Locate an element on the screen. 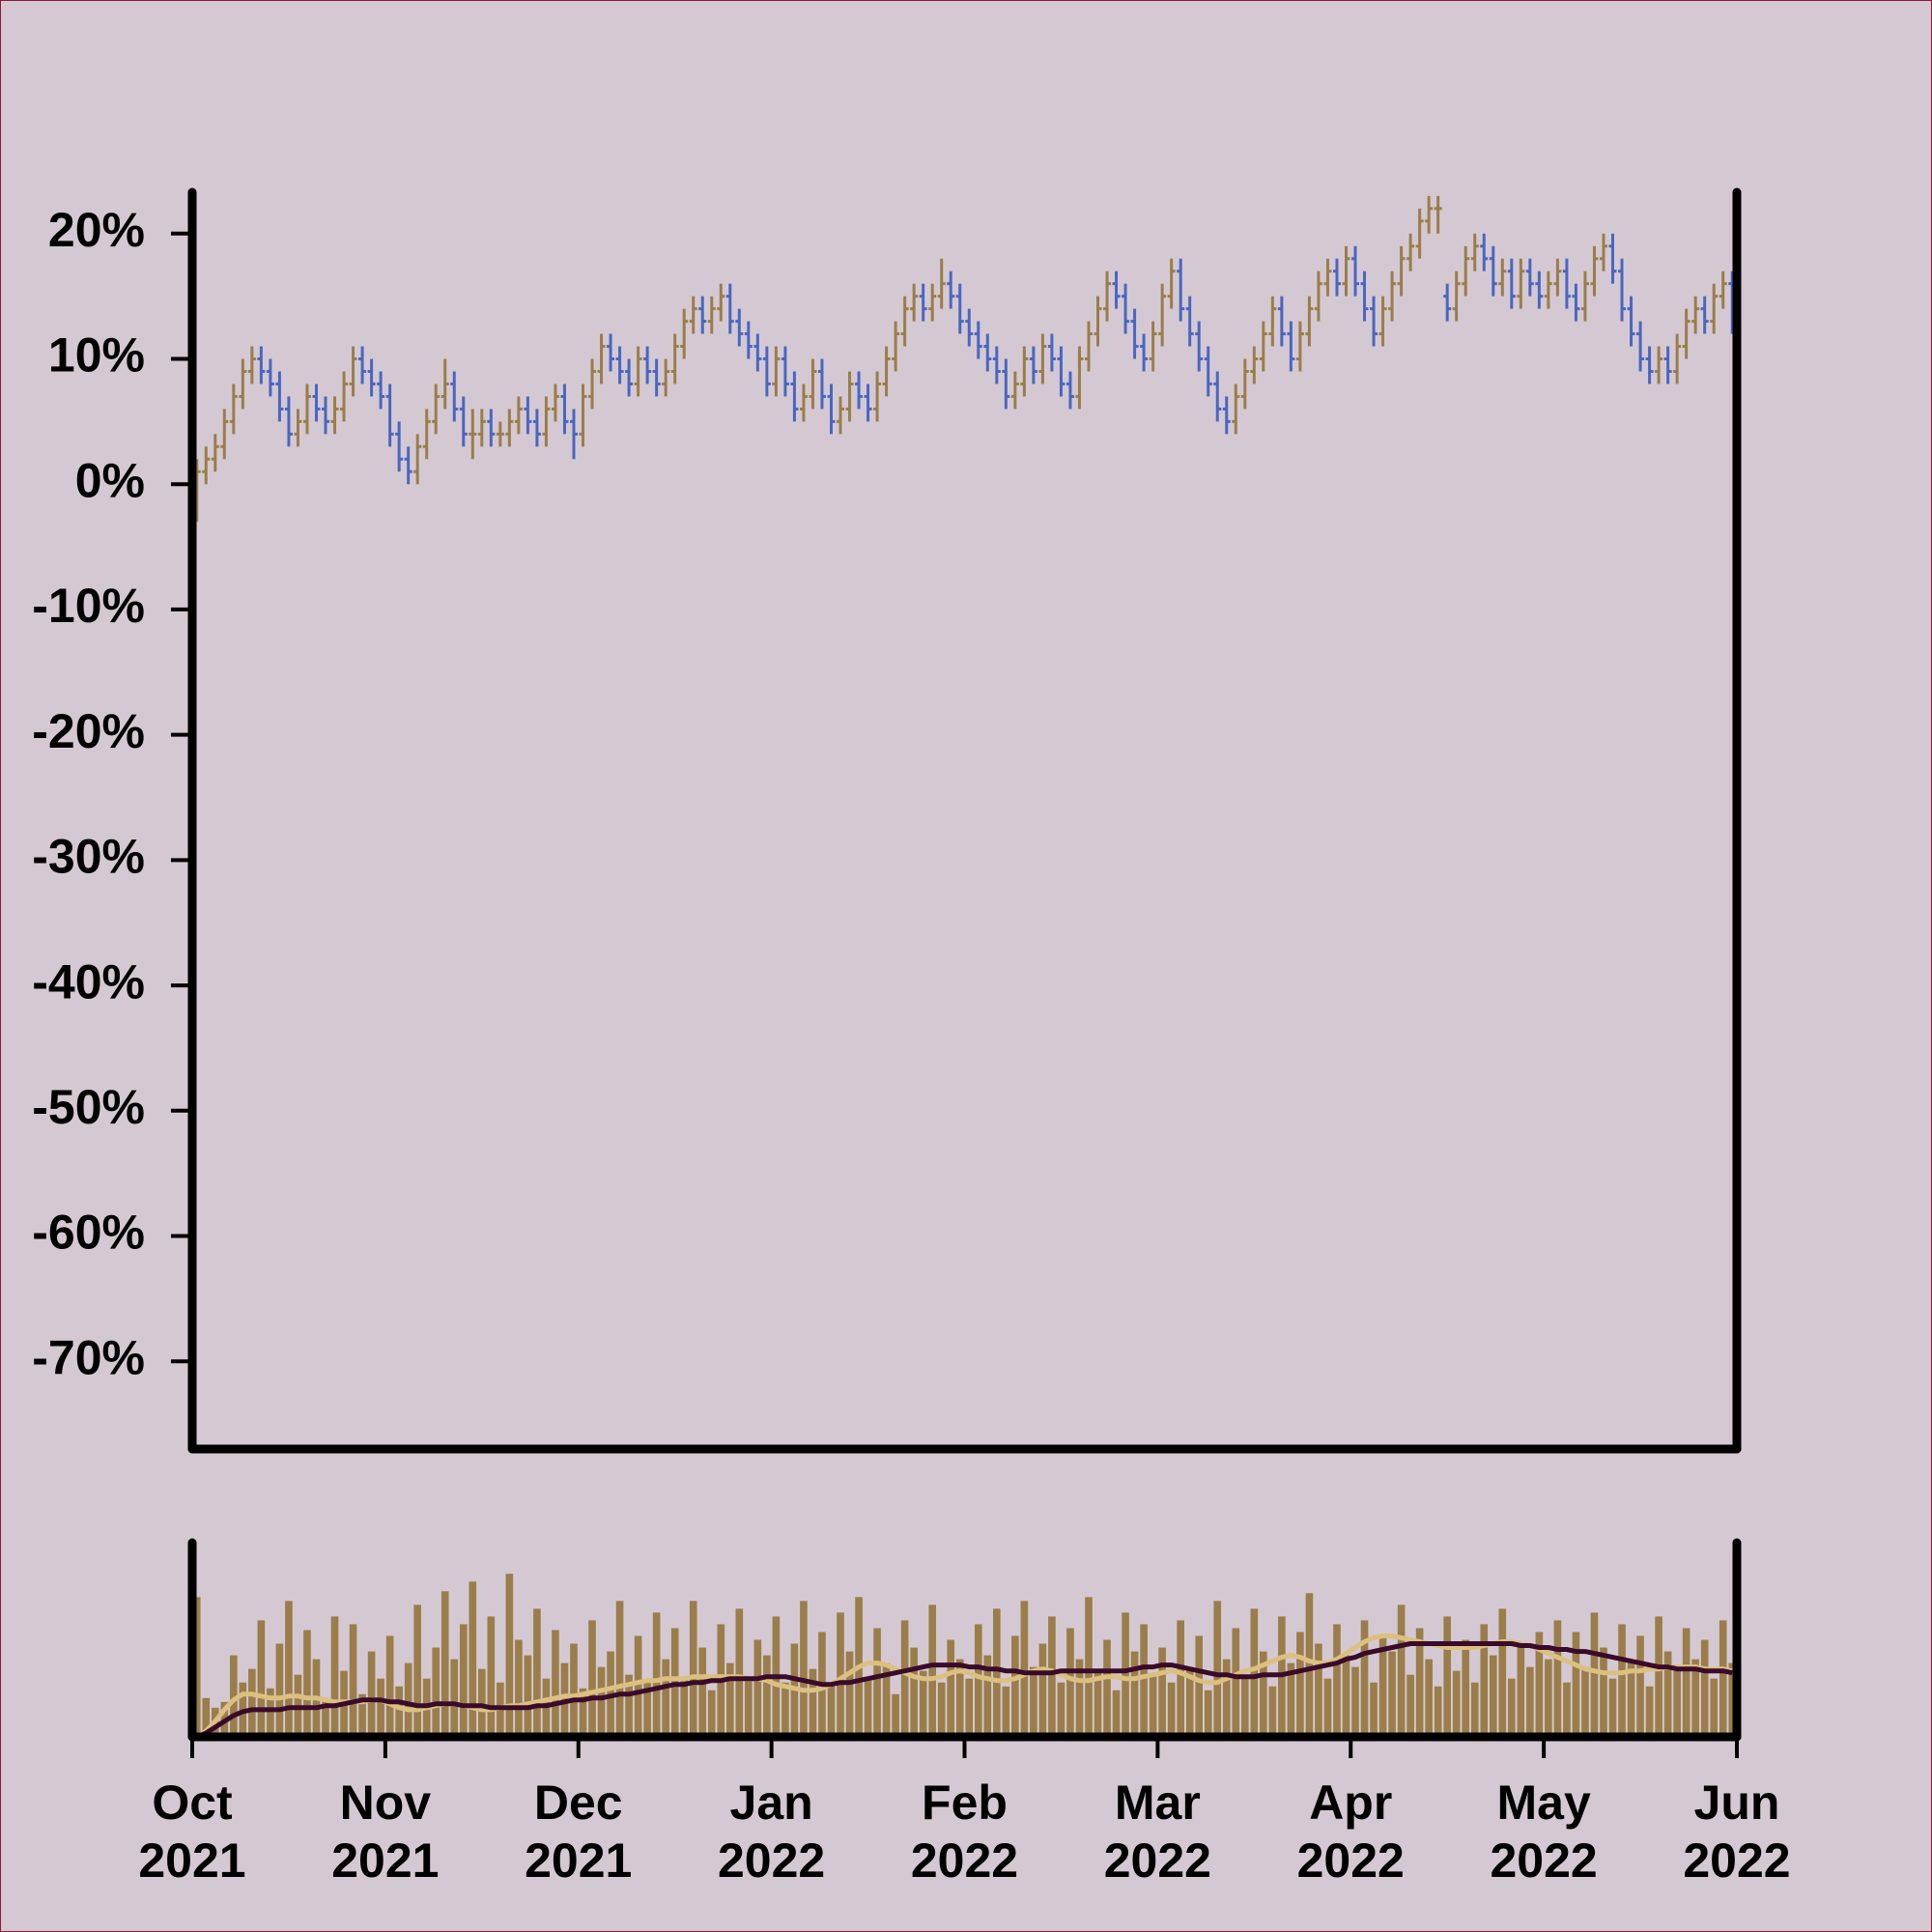 The width and height of the screenshot is (1932, 1932). y-tick-label: -70% is located at coordinates (88, 1357).